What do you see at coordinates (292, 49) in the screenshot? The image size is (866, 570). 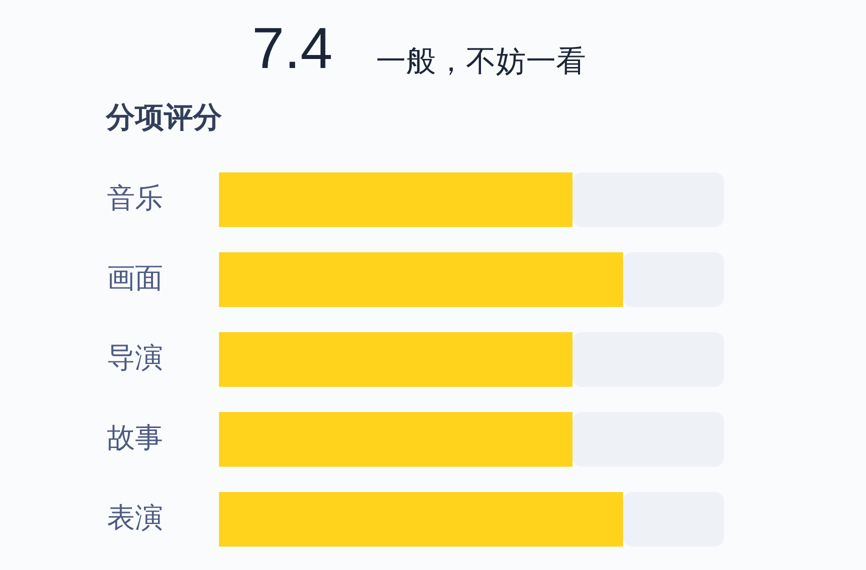 I see `chart-title: 7.4` at bounding box center [292, 49].